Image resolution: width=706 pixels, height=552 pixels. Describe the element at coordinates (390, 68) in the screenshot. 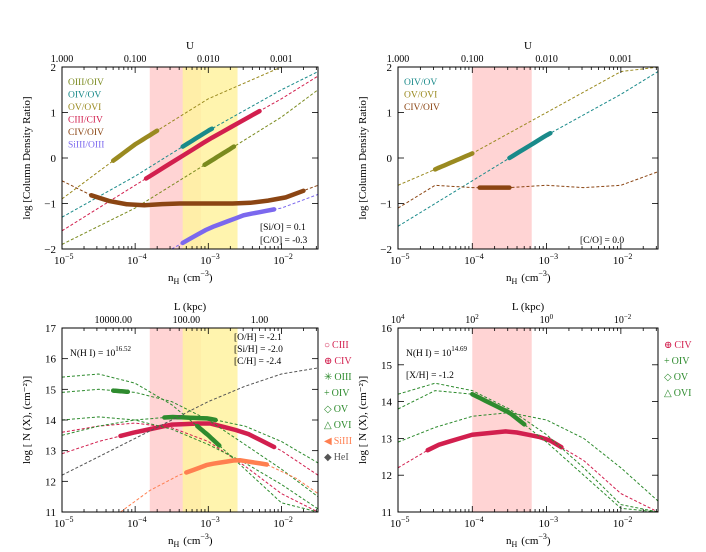

I see `y-tick-label: 2` at that location.